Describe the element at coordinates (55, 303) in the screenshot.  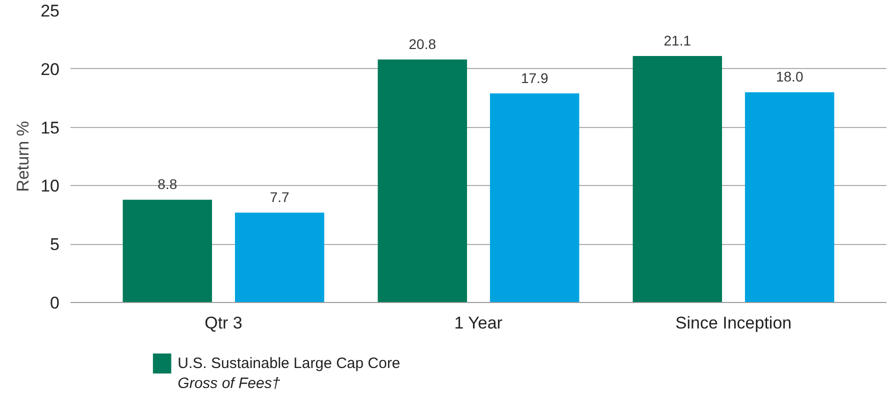
I see `y-tick-label: 0` at that location.